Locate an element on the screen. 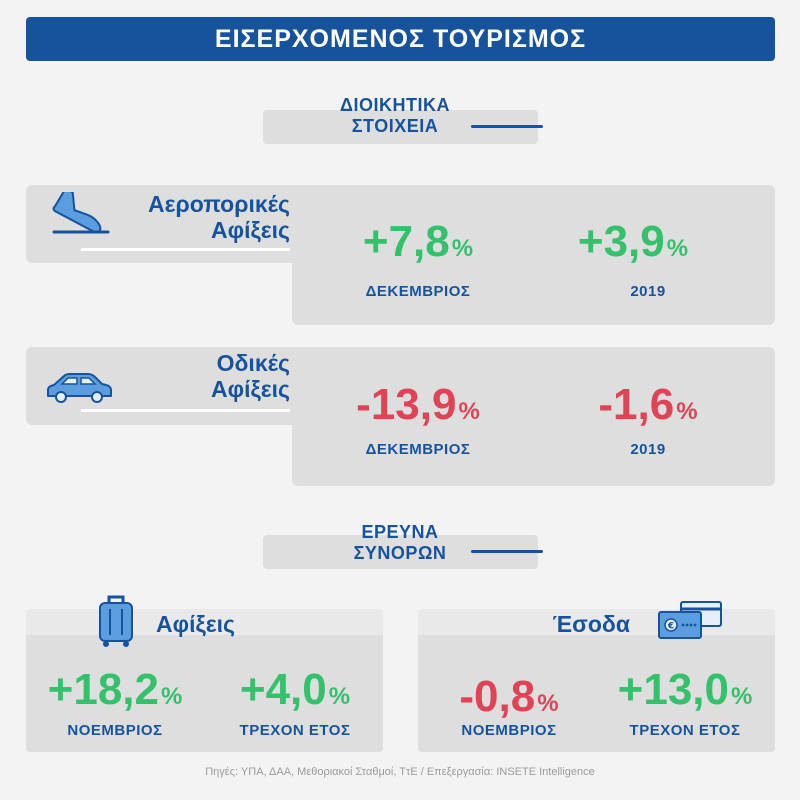 The height and width of the screenshot is (800, 800). car-icon is located at coordinates (79, 389).